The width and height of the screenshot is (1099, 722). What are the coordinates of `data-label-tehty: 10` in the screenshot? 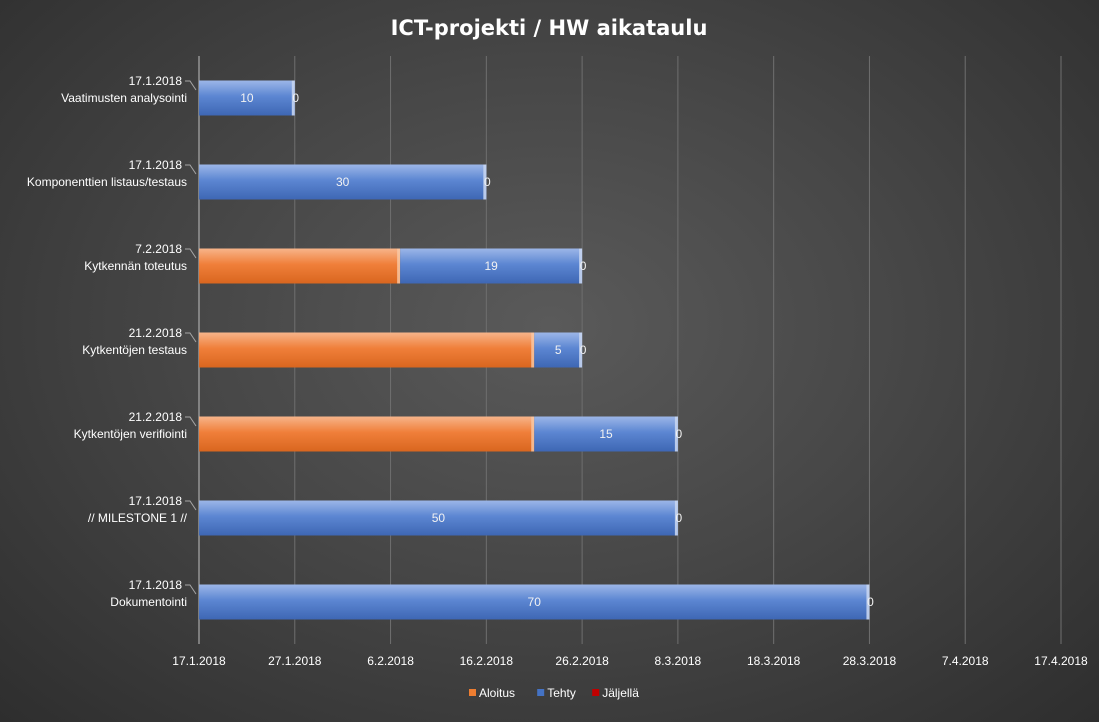 It's located at (247, 98).